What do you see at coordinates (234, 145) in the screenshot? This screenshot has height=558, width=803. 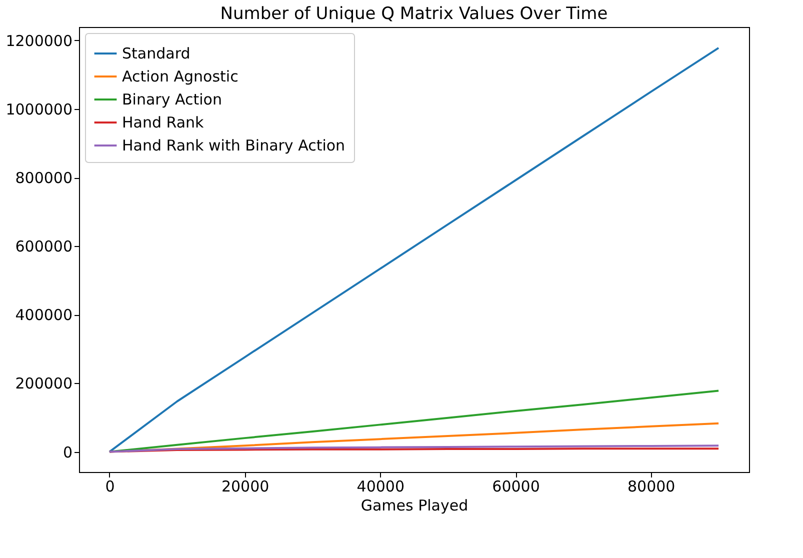 I see `legend-label: Hand Rank with Binary Action` at bounding box center [234, 145].